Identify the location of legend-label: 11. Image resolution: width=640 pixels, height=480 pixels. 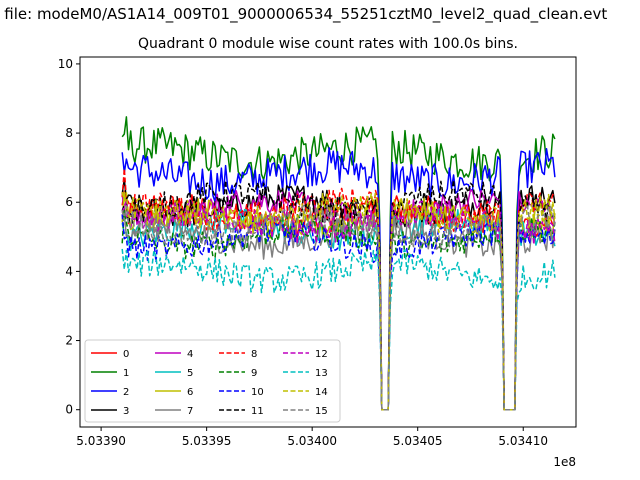
(257, 411).